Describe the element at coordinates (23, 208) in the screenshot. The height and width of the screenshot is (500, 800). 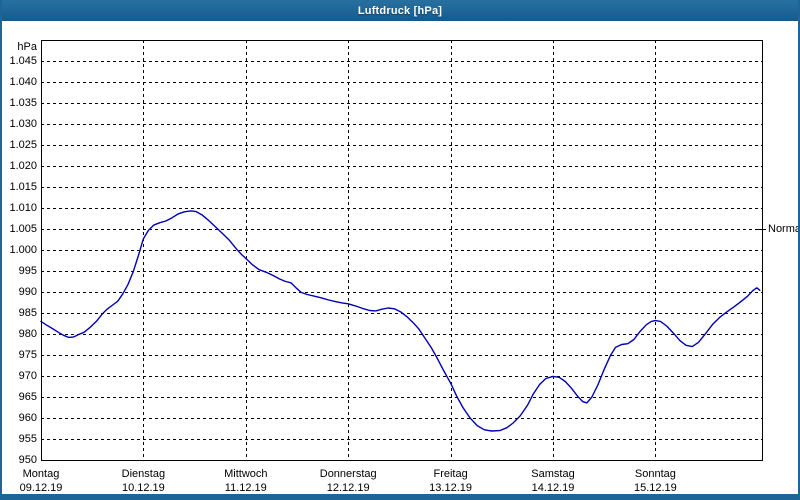
I see `y-tick-label: 1.010` at that location.